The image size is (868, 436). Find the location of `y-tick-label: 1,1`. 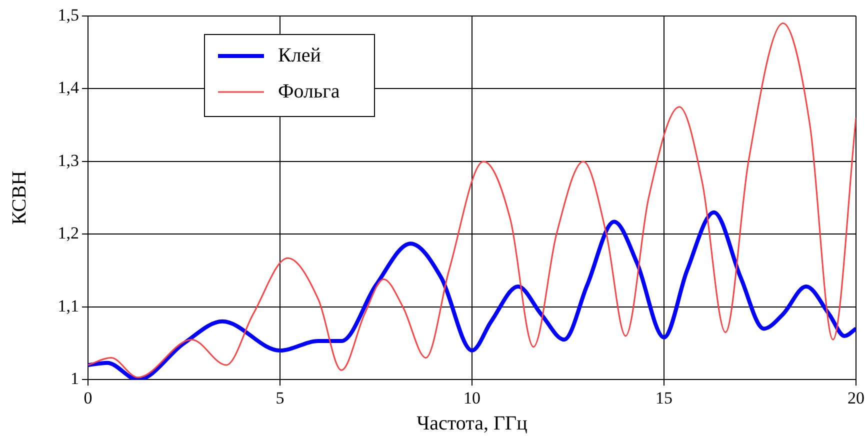

y-tick-label: 1,1 is located at coordinates (68, 306).